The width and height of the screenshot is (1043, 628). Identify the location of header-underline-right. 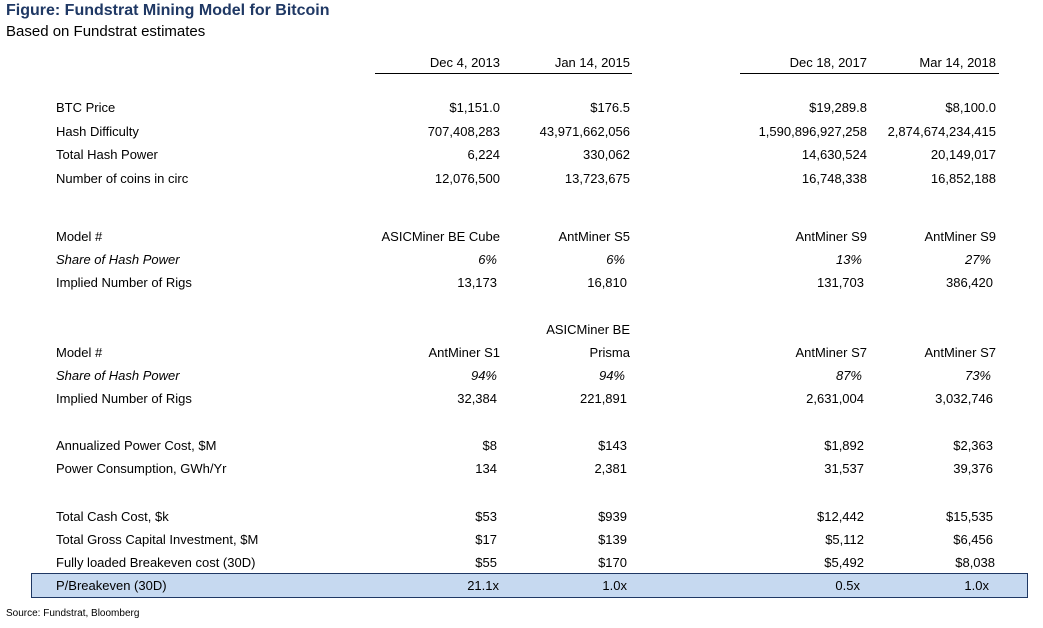
(869, 73).